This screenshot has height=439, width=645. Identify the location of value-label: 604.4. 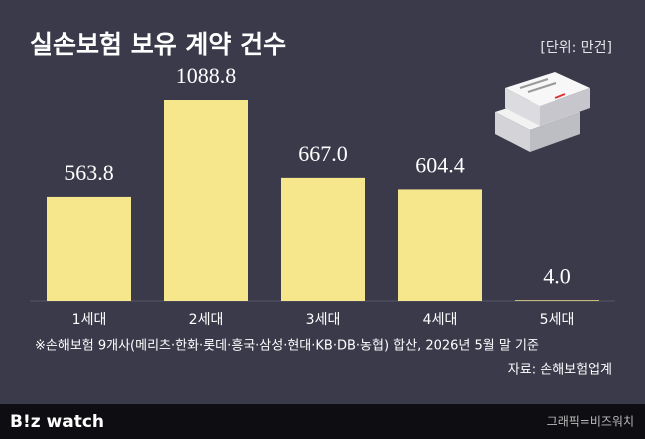
(440, 164).